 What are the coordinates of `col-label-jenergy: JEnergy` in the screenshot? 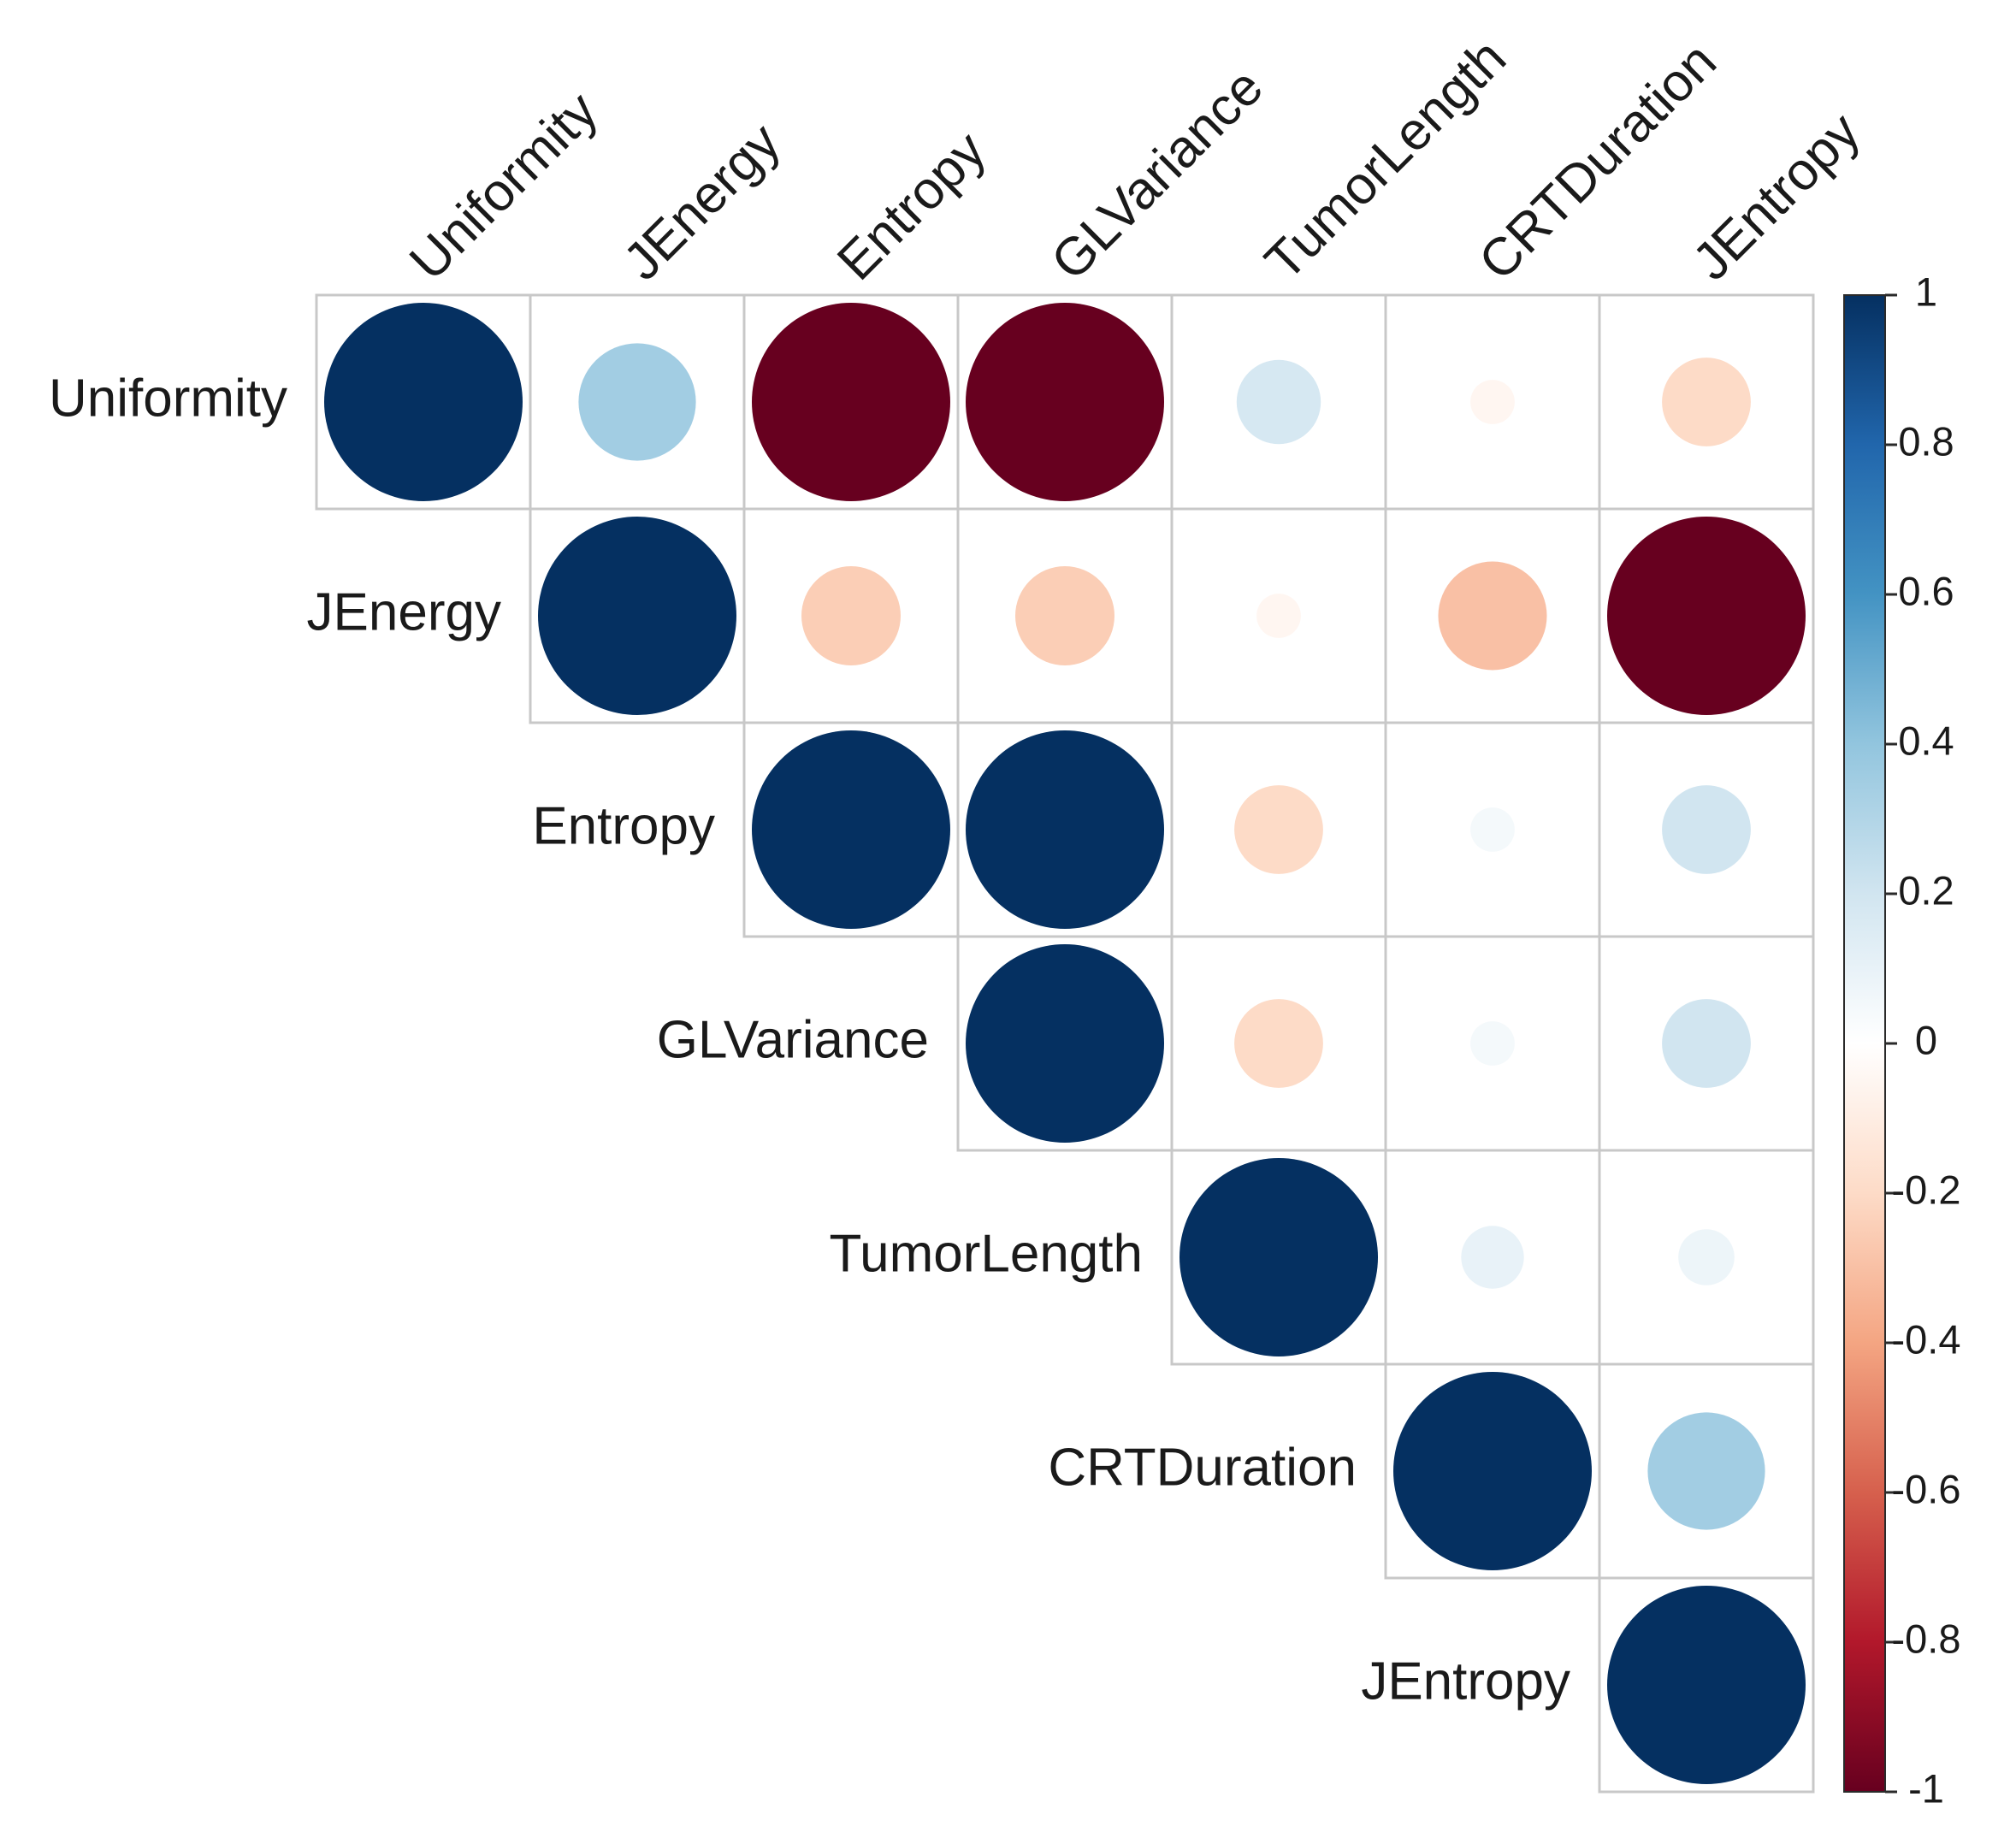 It's located at (702, 202).